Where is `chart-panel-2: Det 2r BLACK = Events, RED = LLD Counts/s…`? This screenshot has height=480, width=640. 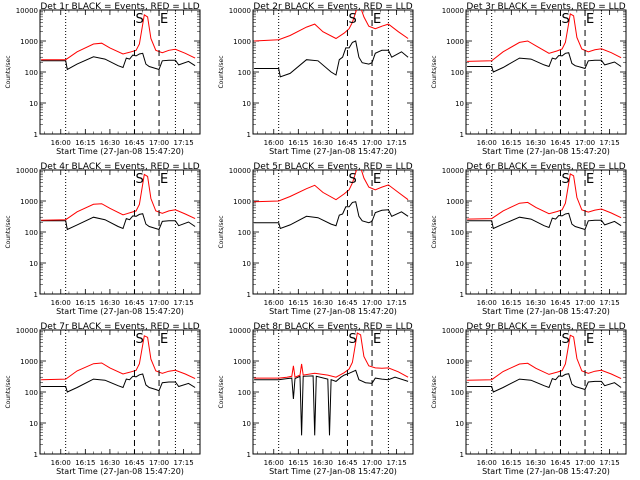 chart-panel-2: Det 2r BLACK = Events, RED = LLD Counts/s… is located at coordinates (316, 79).